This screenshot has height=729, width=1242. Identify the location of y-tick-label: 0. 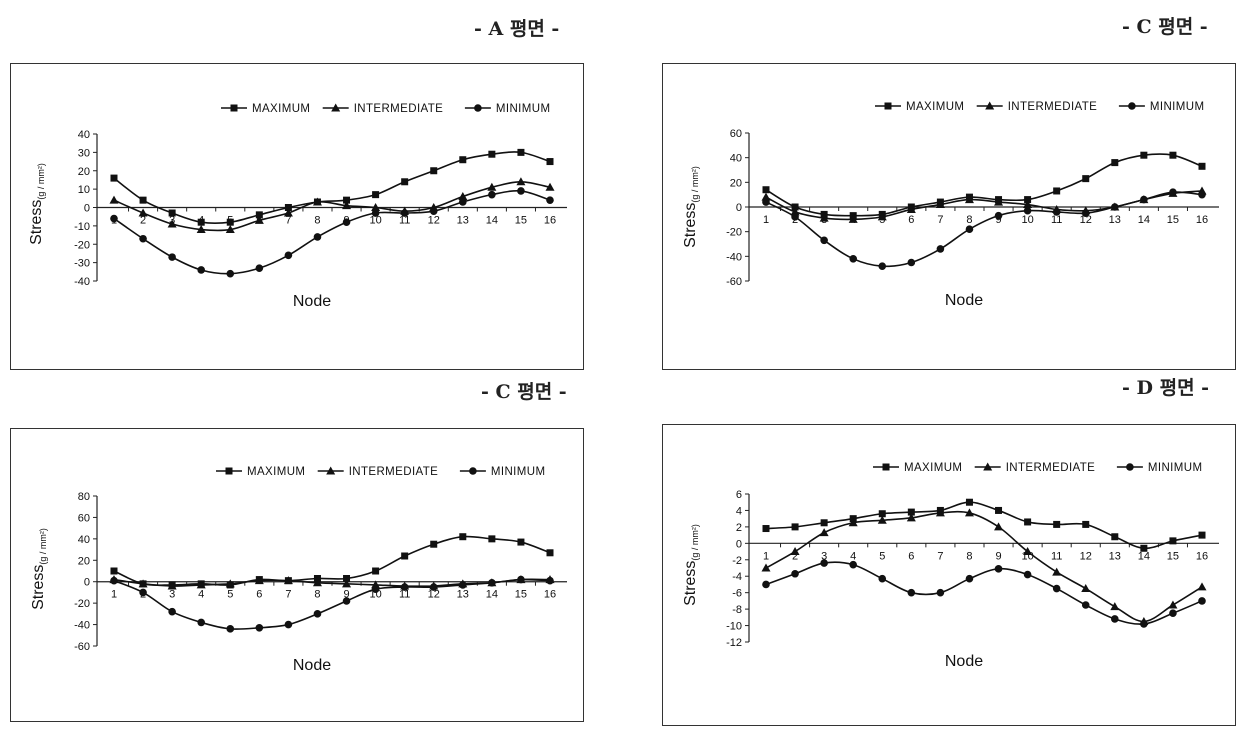
(739, 544).